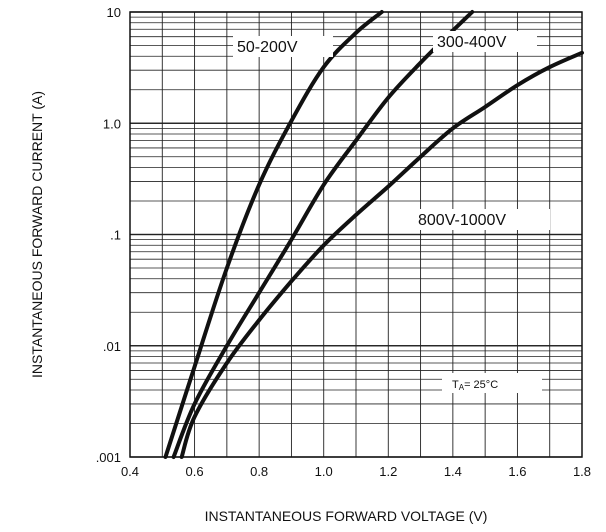 Image resolution: width=606 pixels, height=532 pixels. Describe the element at coordinates (346, 516) in the screenshot. I see `x-axis-label: INSTANTANEOUS FORWARD VOLTAGE (V)` at that location.